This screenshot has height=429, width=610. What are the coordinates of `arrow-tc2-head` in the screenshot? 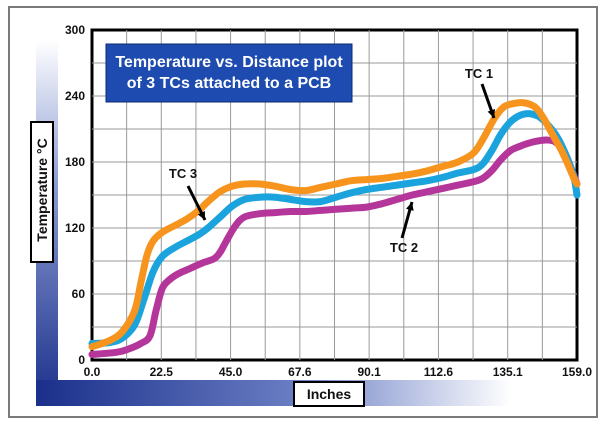 It's located at (410, 206).